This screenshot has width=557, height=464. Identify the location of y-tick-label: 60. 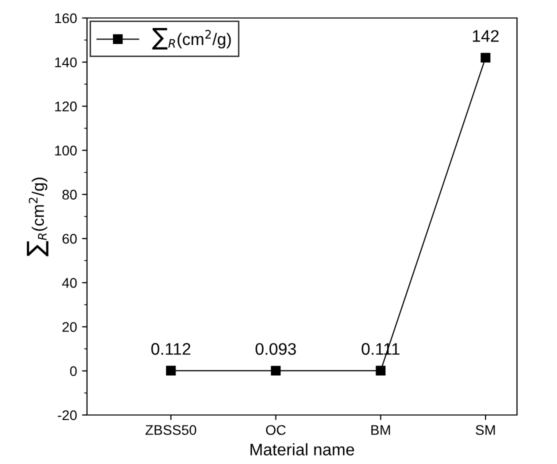
(69, 239).